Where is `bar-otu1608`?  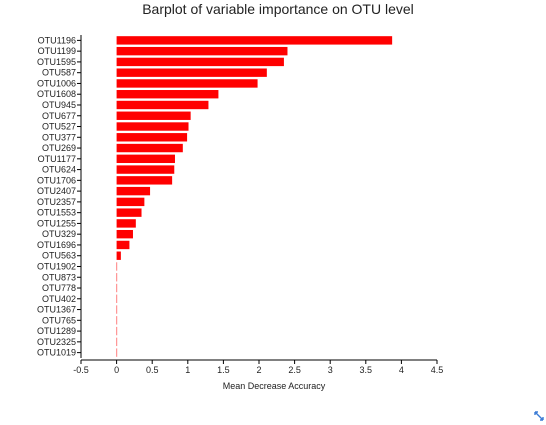
bar-otu1608 is located at coordinates (167, 94).